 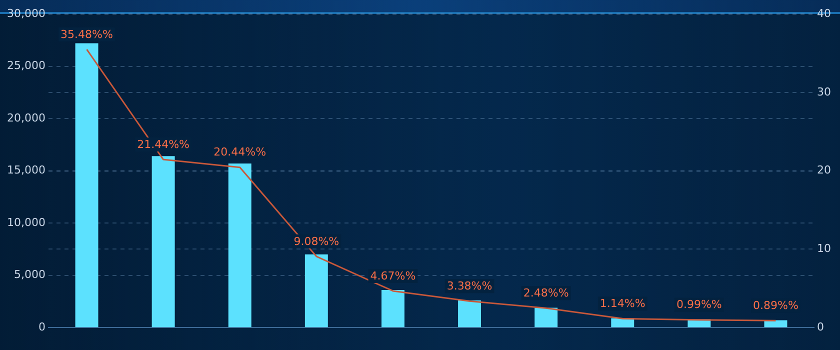 I want to click on data-label: 3.38%%, so click(x=469, y=285).